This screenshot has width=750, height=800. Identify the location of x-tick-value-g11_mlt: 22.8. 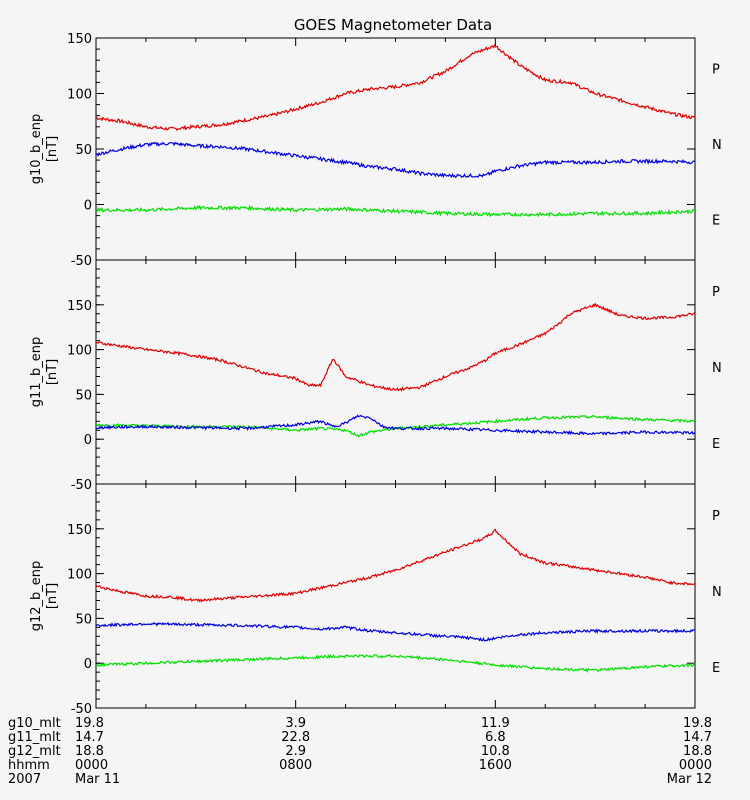
(295, 737).